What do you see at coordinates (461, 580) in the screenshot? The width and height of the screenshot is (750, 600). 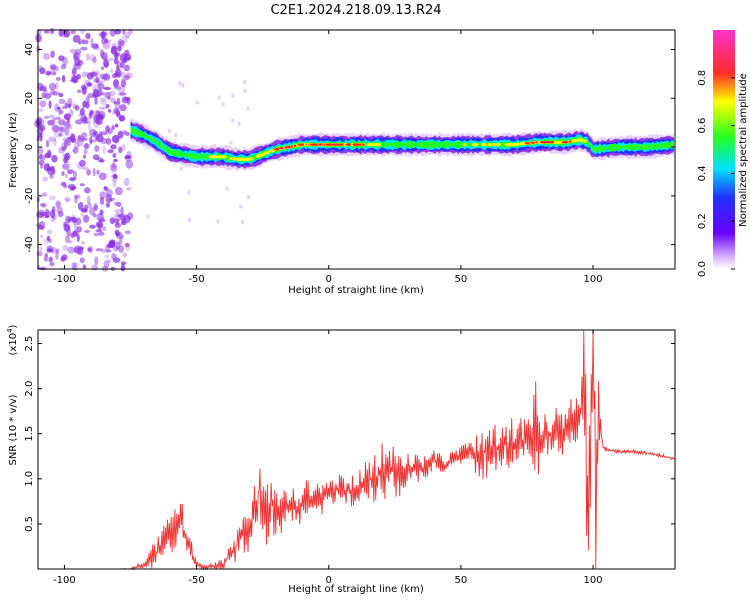 I see `snr-x-tick-label: 50` at bounding box center [461, 580].